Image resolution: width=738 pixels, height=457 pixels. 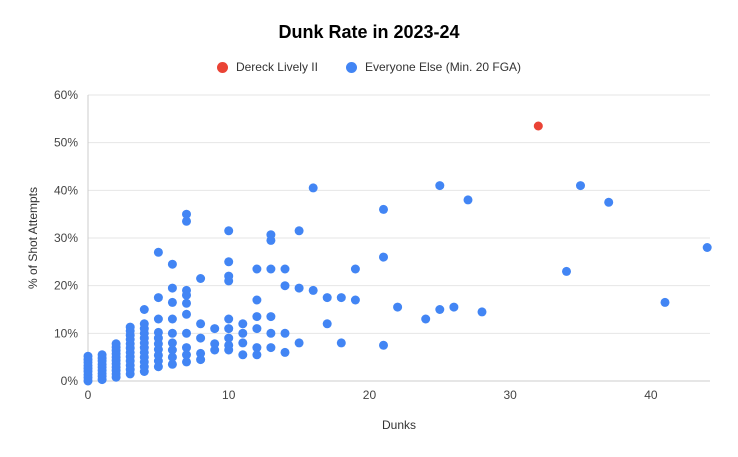 I want to click on chart-title: Dunk Rate in 2023-24, so click(x=369, y=32).